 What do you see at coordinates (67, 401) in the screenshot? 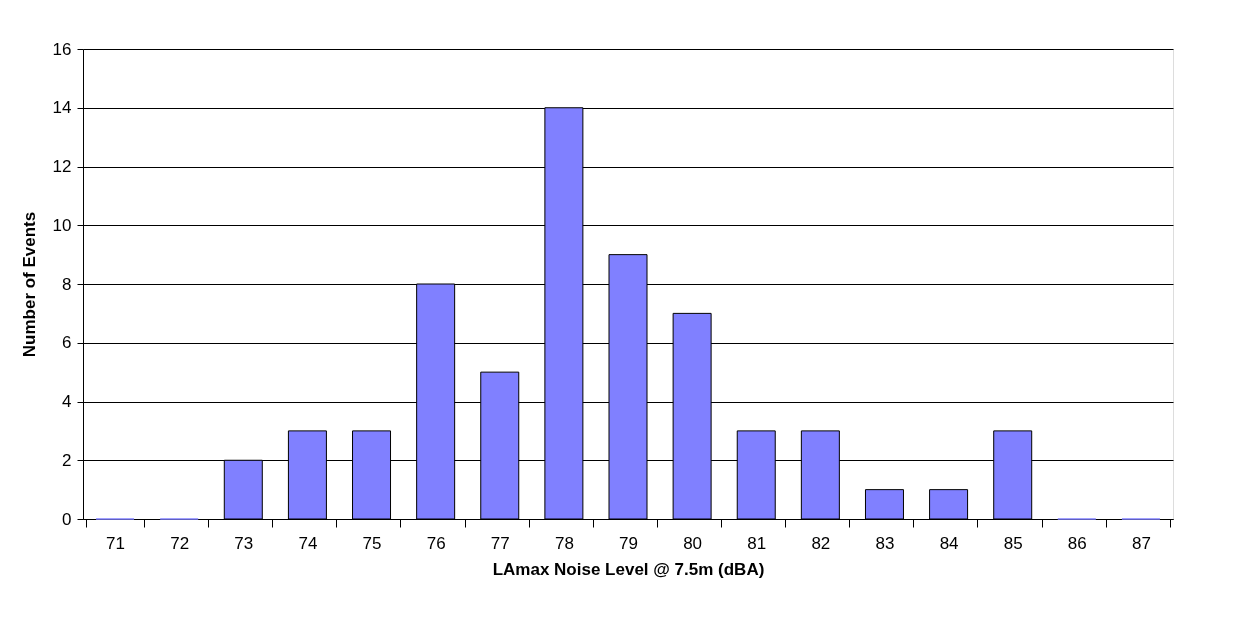
I see `y-tick-label: 4` at bounding box center [67, 401].